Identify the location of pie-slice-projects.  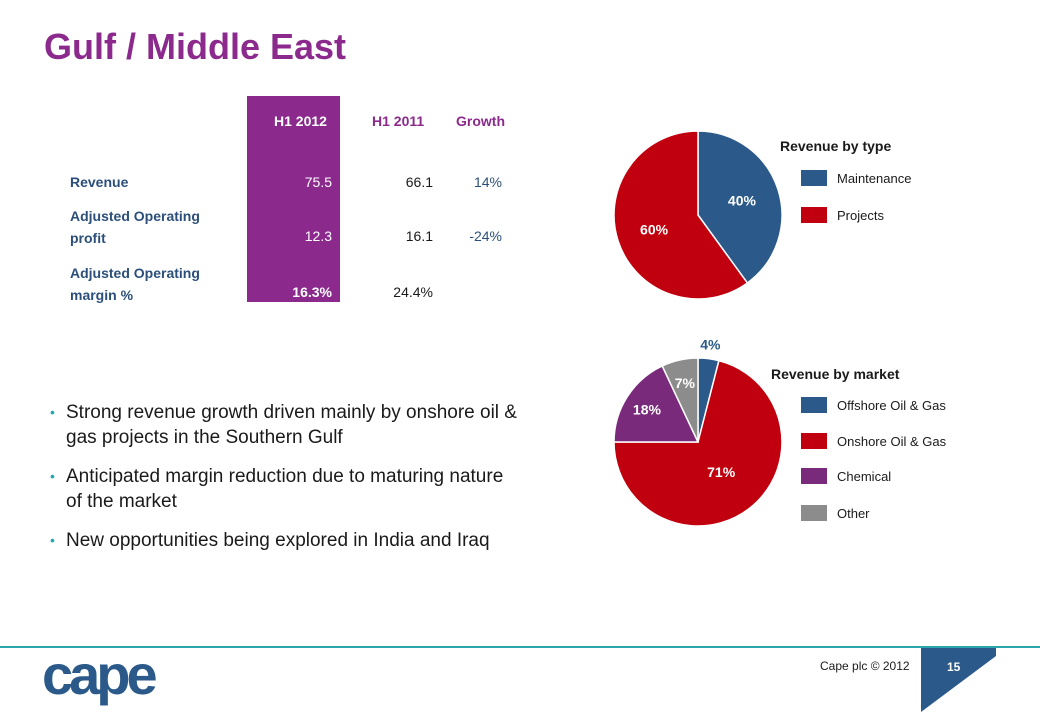
(681, 215).